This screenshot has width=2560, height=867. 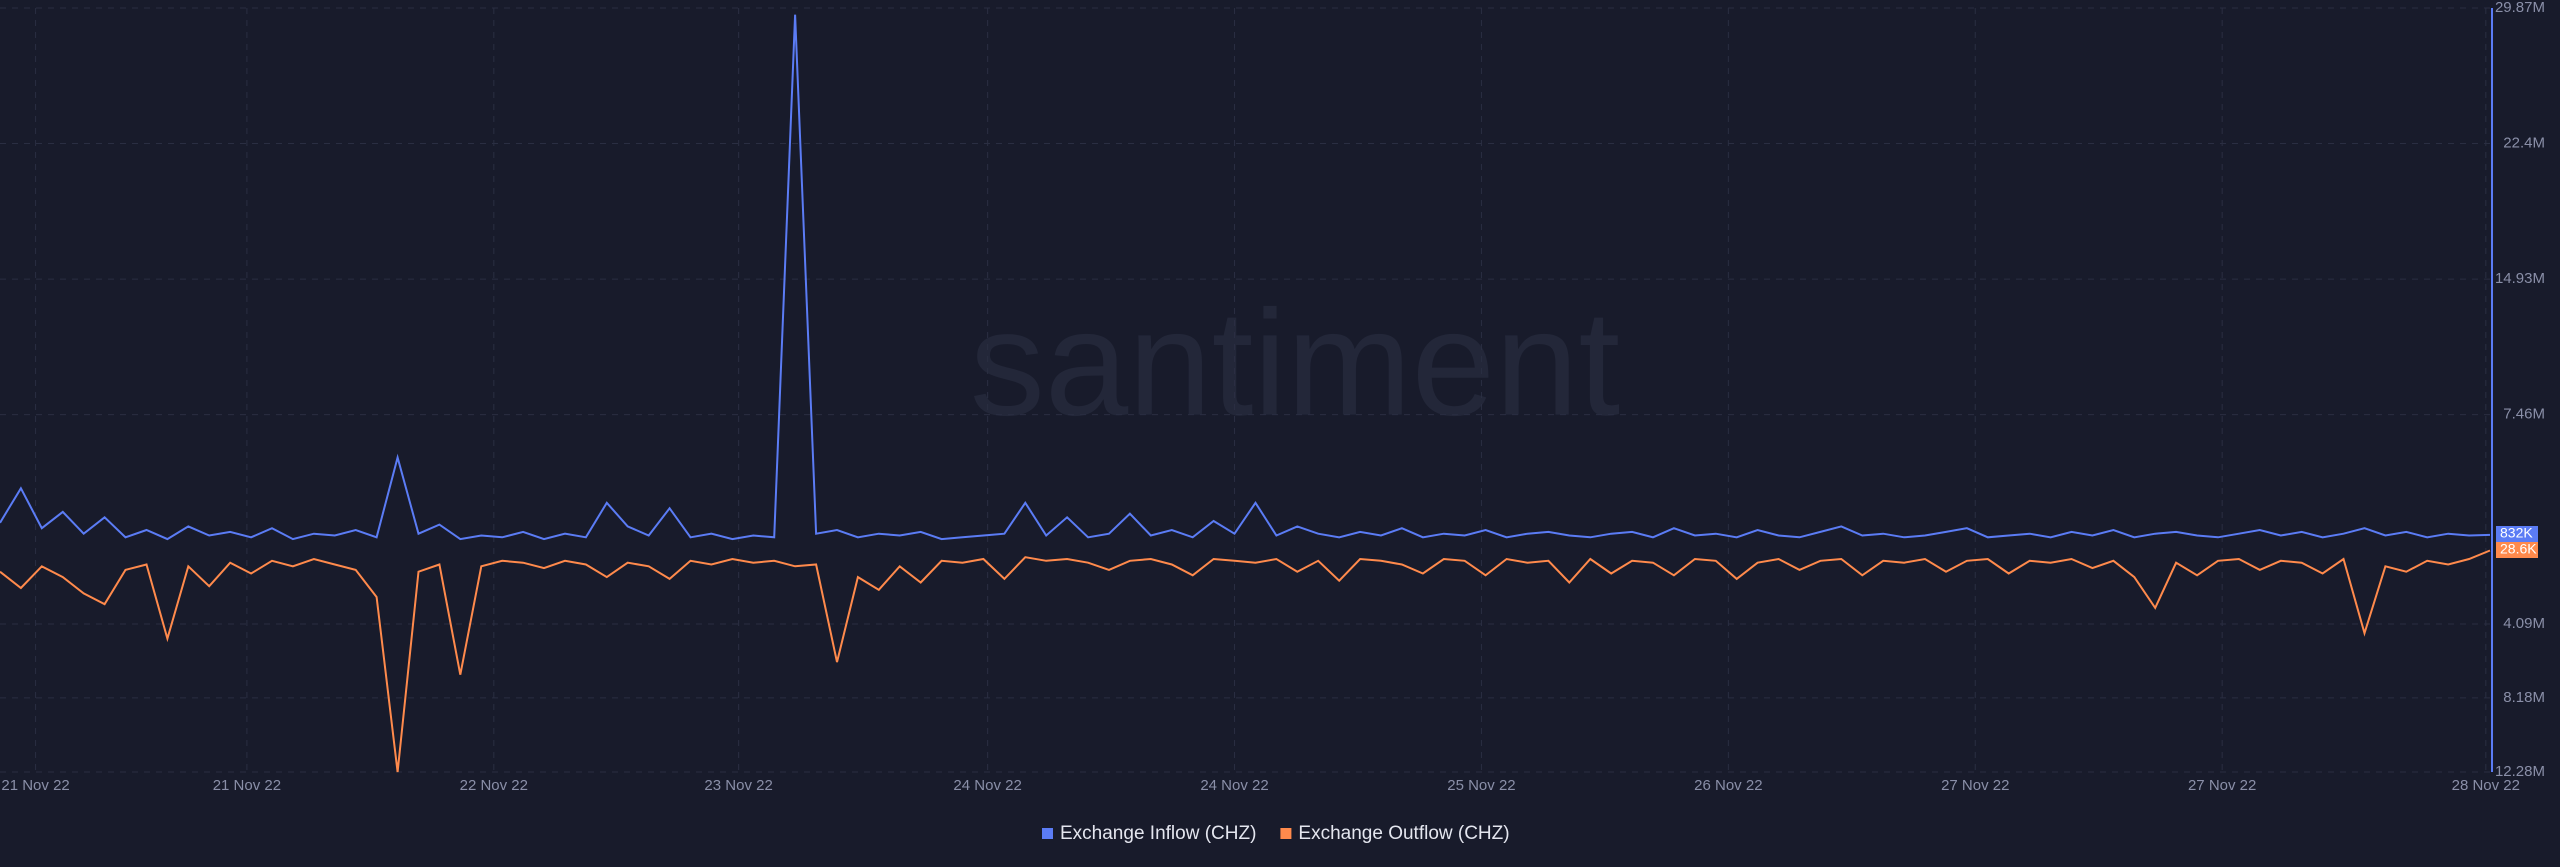 I want to click on legend-label: Exchange Inflow (CHZ), so click(x=1158, y=833).